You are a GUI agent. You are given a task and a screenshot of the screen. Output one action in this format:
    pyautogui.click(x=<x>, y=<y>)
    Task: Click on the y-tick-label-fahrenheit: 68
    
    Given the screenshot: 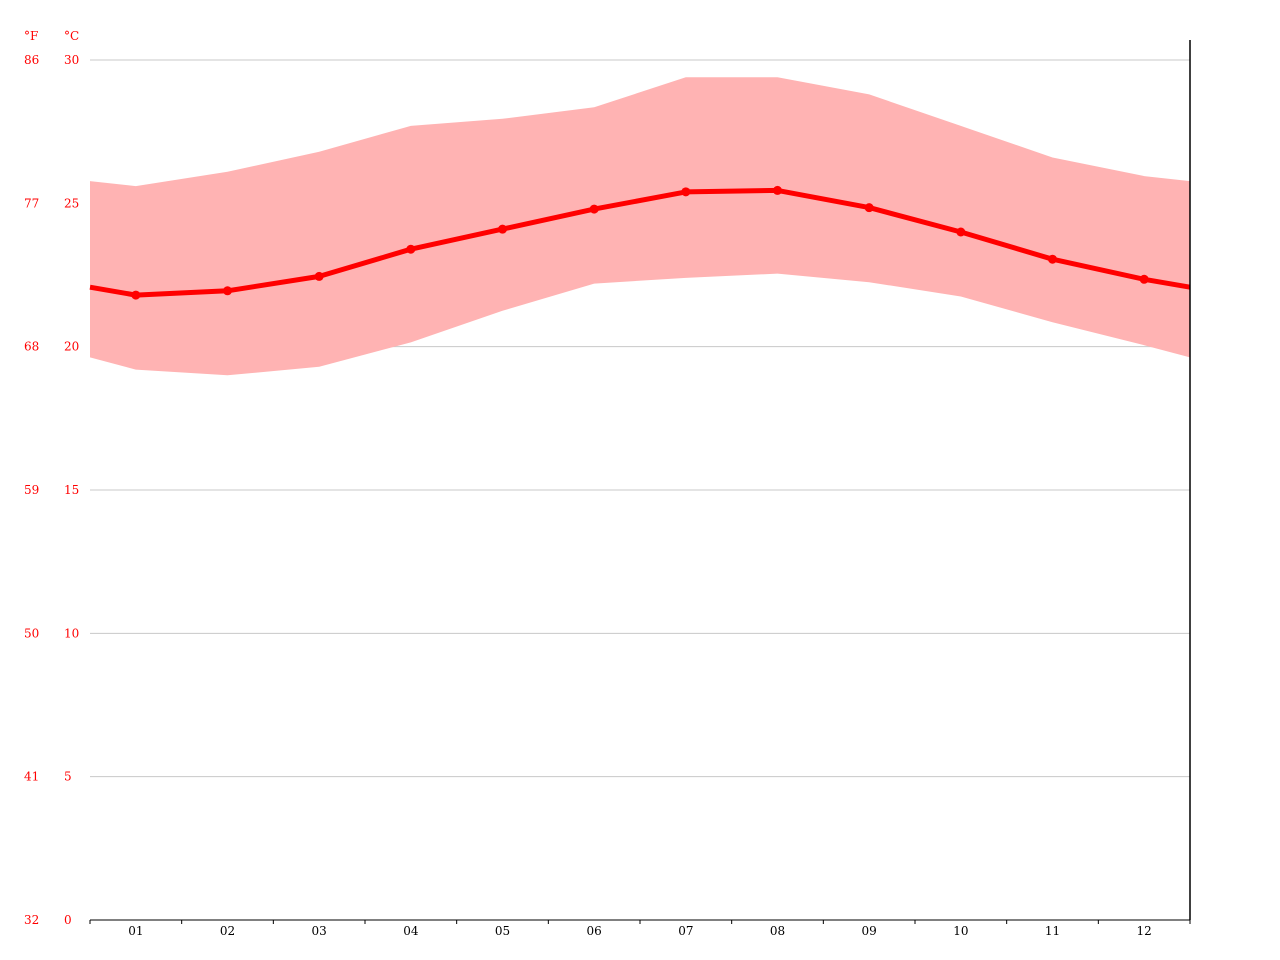 What is the action you would take?
    pyautogui.click(x=31, y=347)
    